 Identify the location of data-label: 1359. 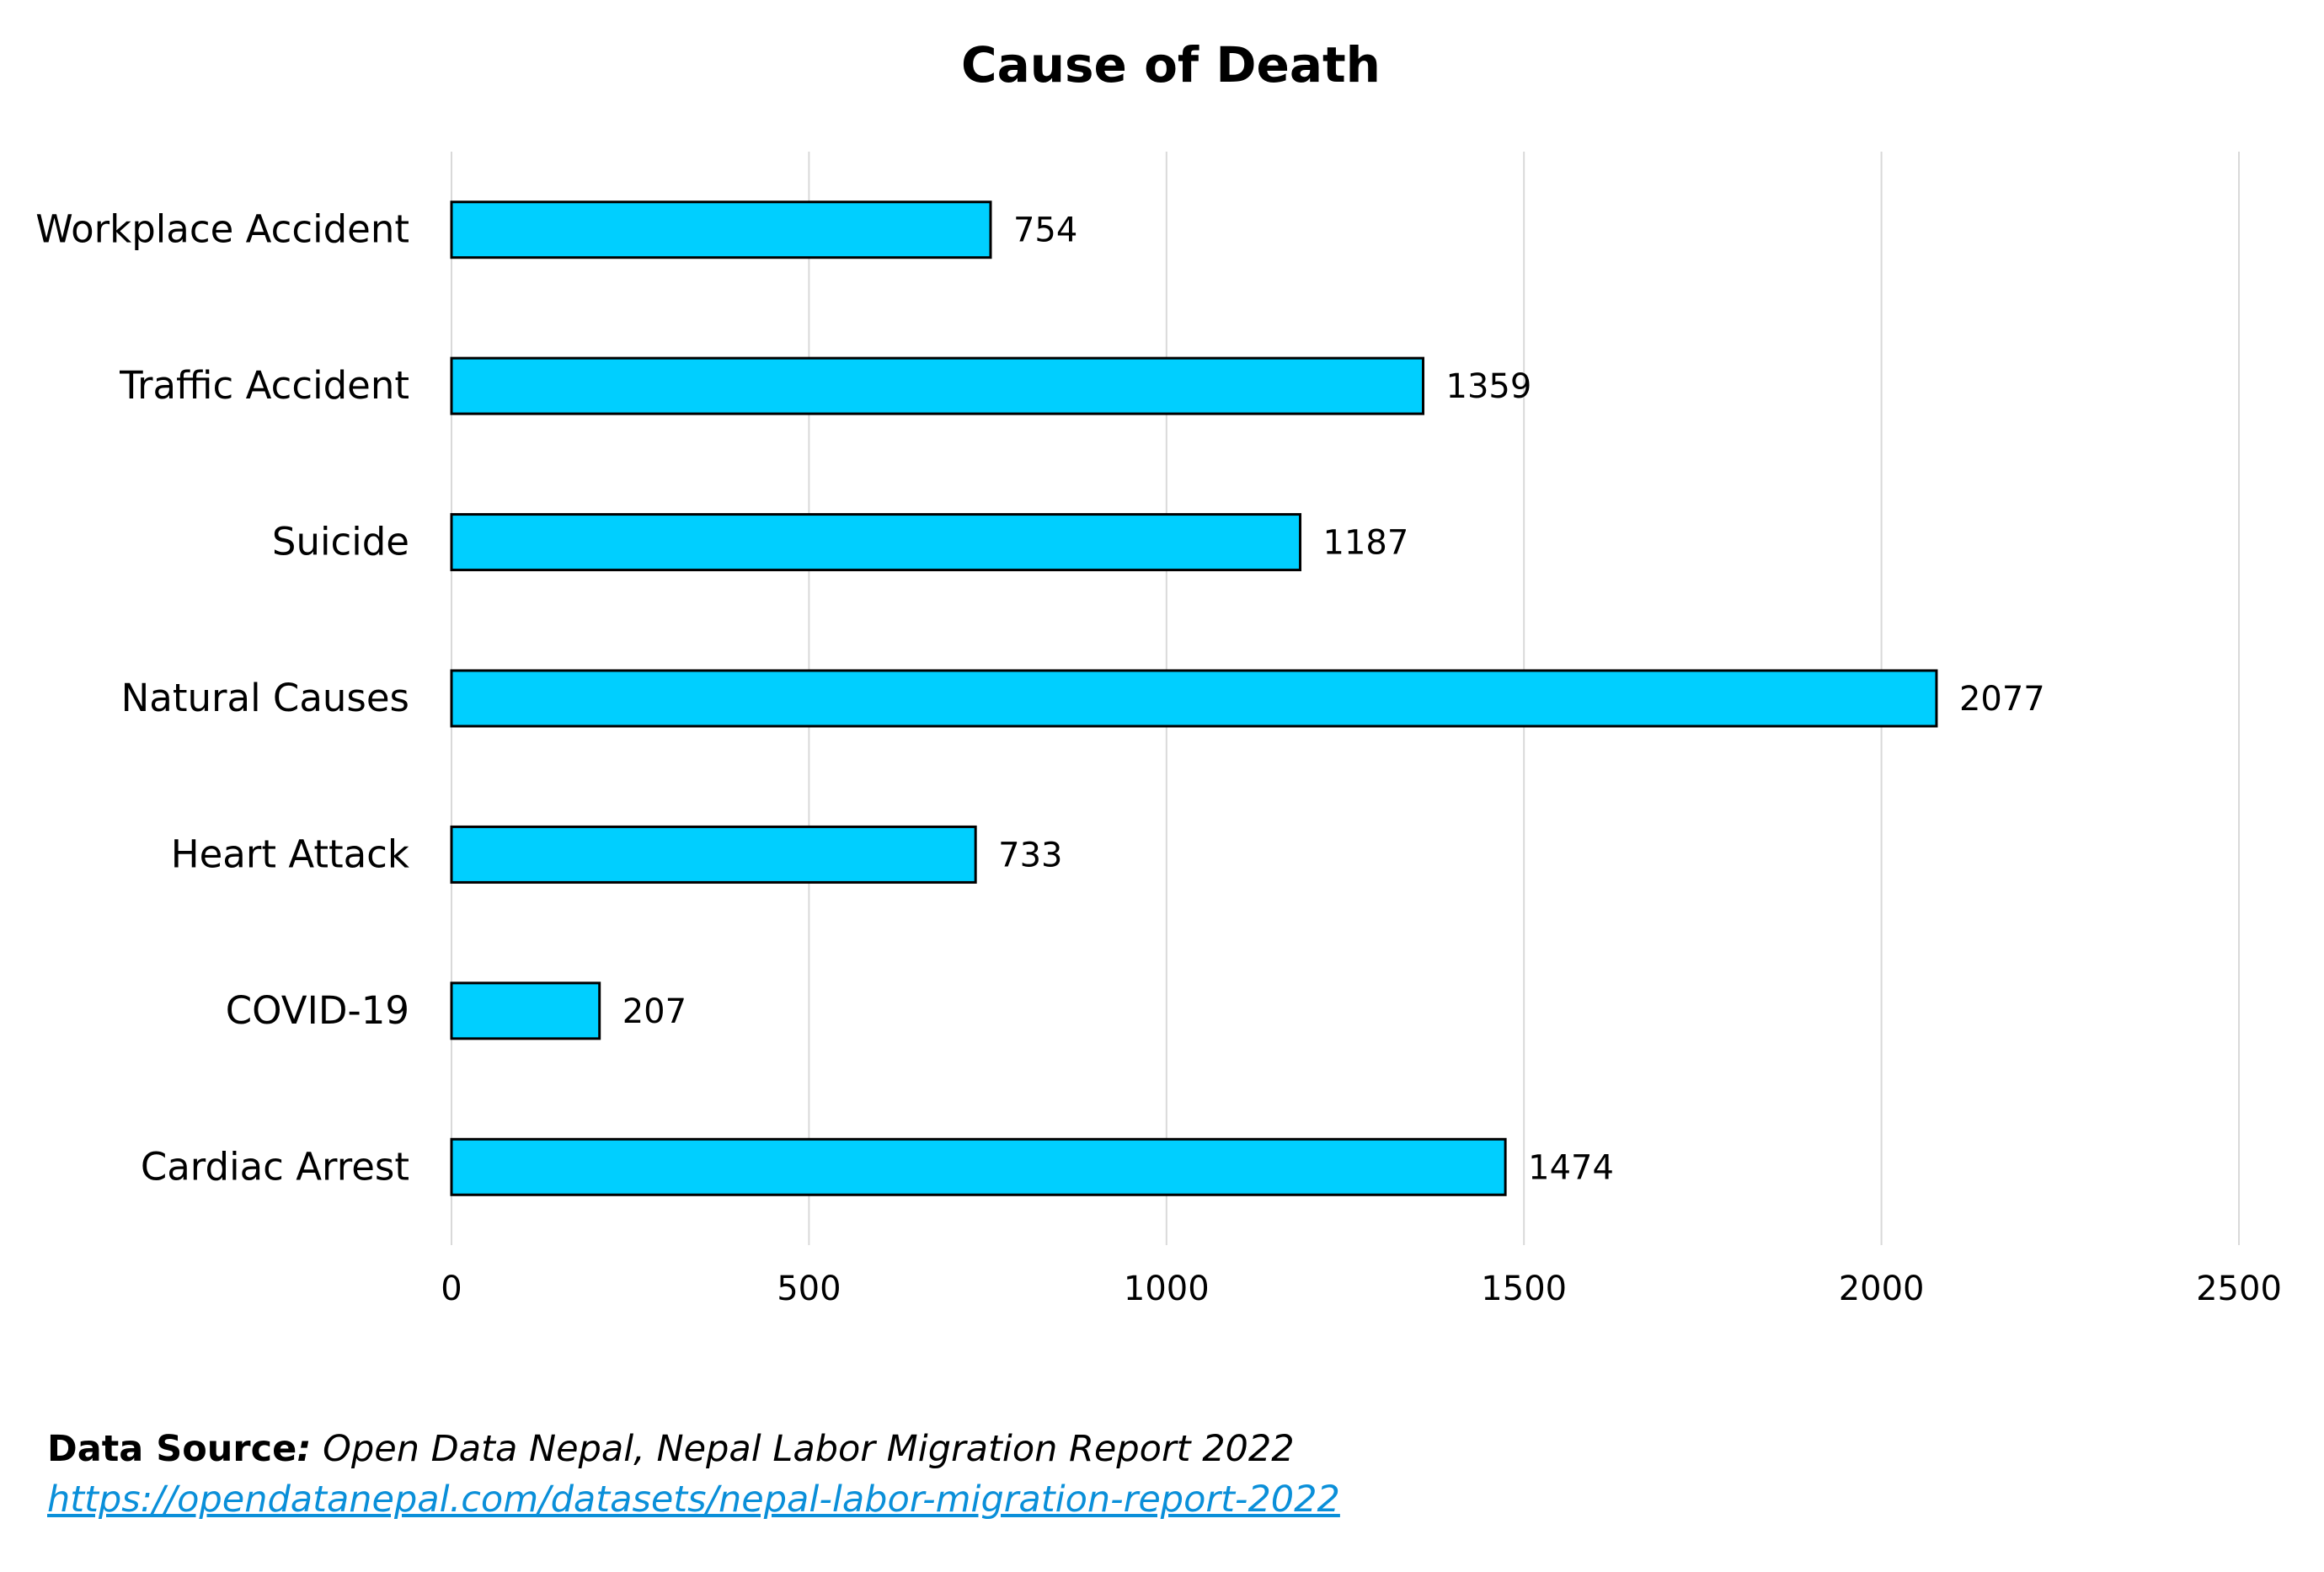
(1489, 386).